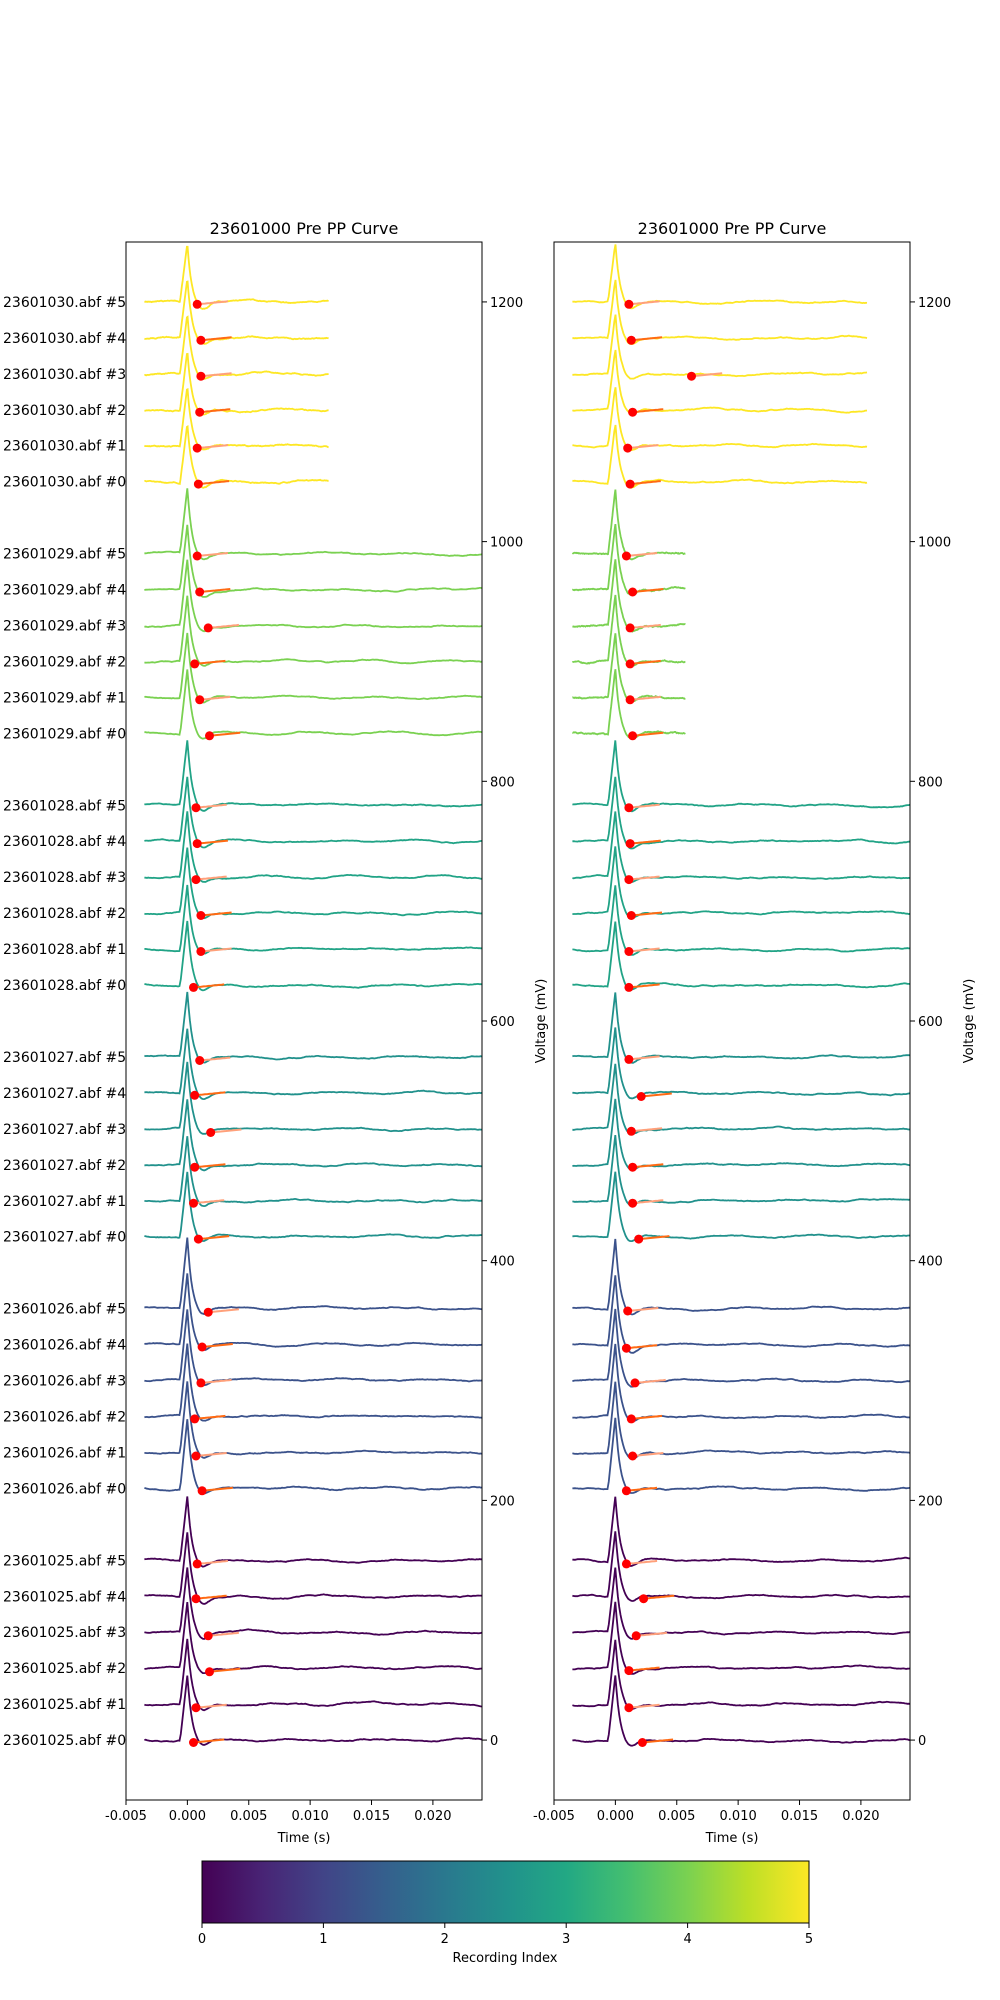 The image size is (1000, 2000). I want to click on y-tick-label: 600, so click(502, 1022).